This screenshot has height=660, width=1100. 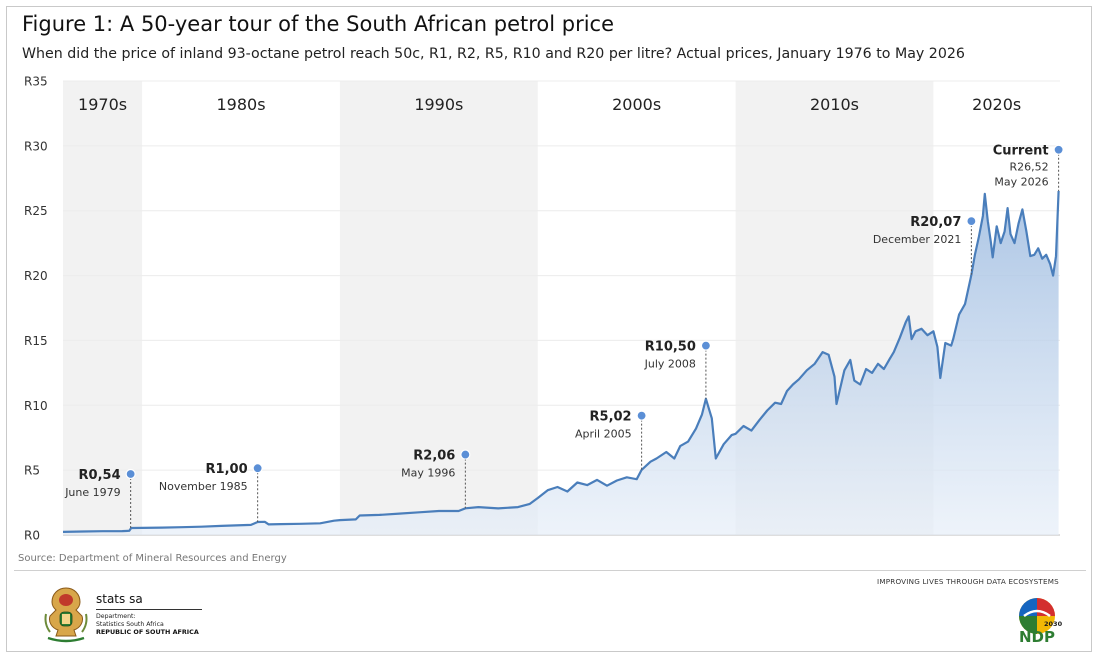 What do you see at coordinates (103, 308) in the screenshot?
I see `decade-band-1970s` at bounding box center [103, 308].